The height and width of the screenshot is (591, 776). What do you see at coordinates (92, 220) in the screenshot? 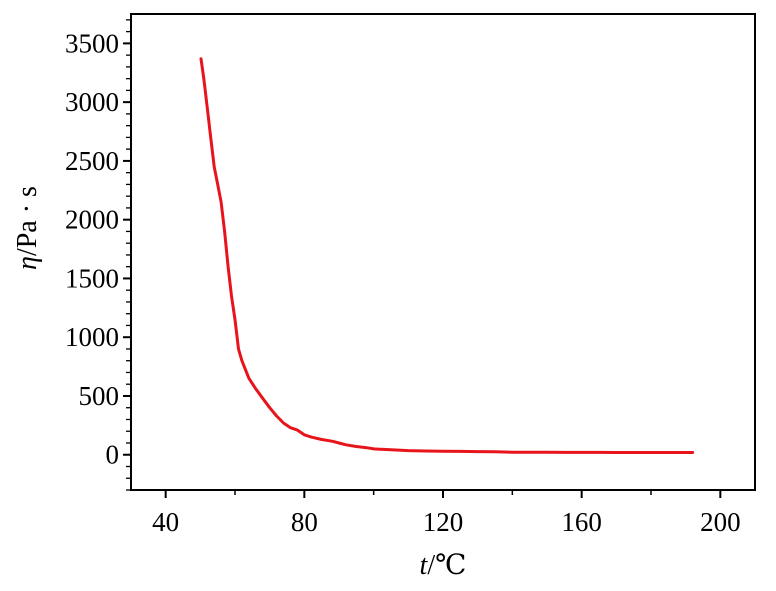
I see `y-tick-label: 2000` at bounding box center [92, 220].